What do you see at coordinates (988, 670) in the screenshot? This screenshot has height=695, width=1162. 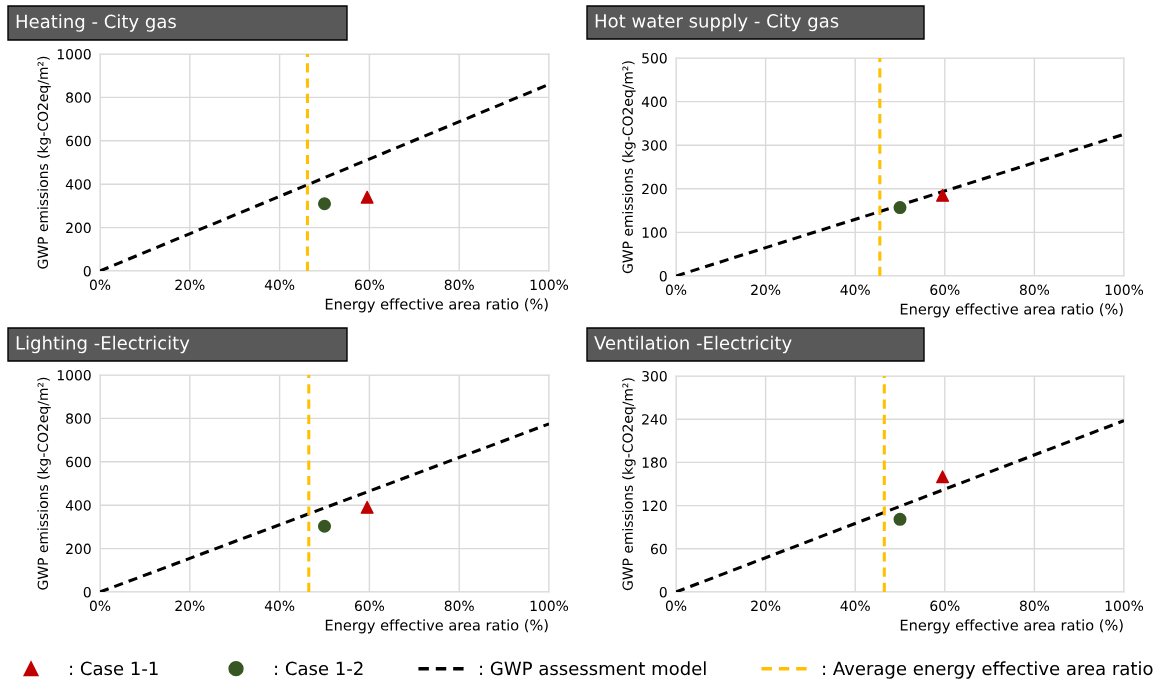 I see `legend-label: : Average energy effective area ratio` at bounding box center [988, 670].